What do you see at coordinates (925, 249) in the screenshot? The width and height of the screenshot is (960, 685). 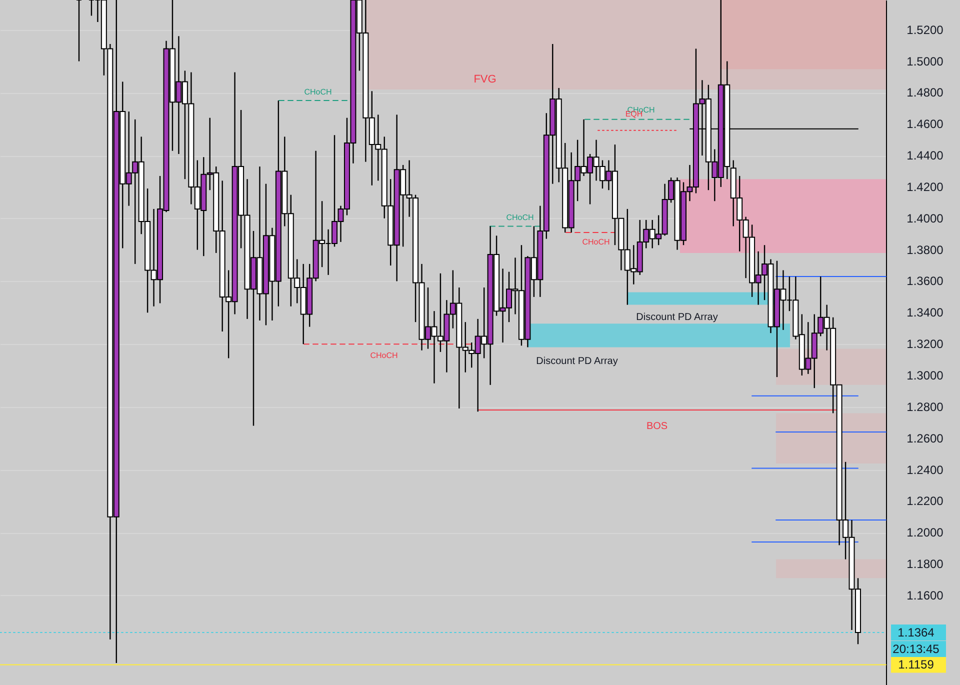 I see `y-tick-label: 1.3800` at bounding box center [925, 249].